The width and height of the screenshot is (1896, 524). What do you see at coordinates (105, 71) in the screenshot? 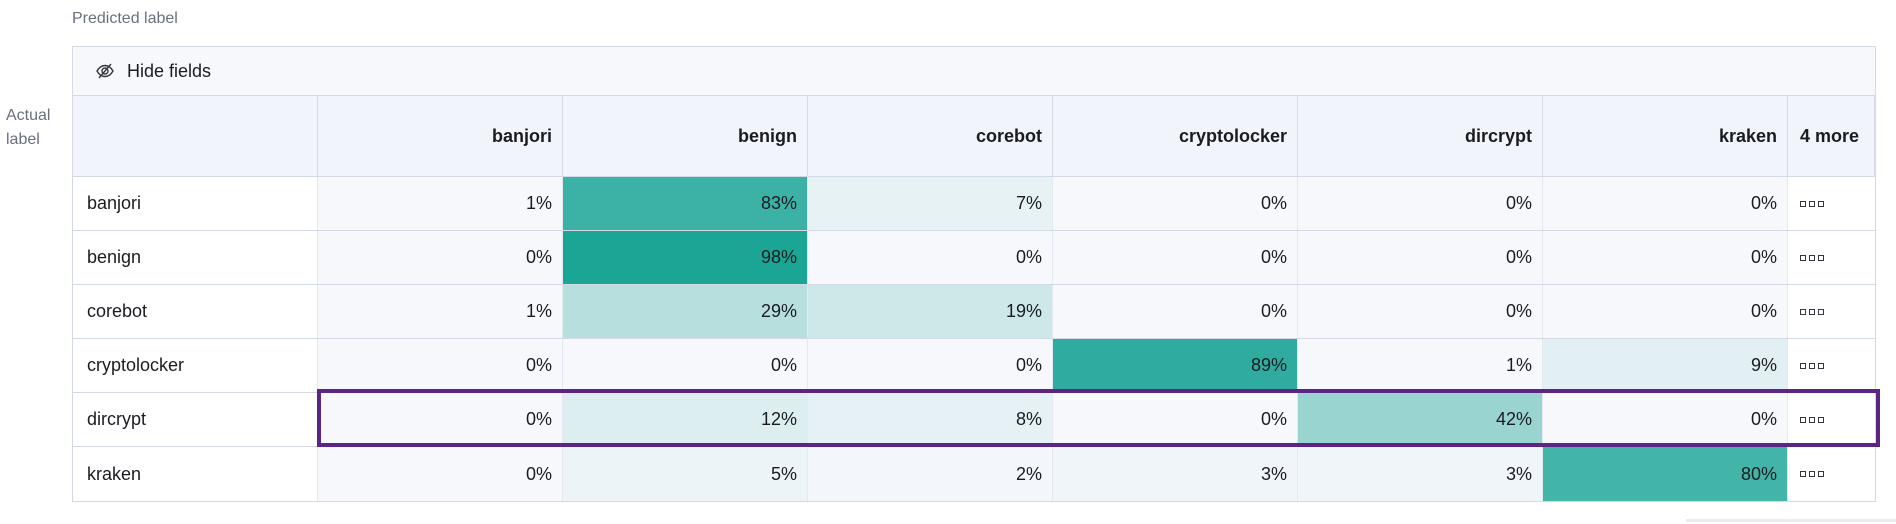
I see `eye-slash-icon` at bounding box center [105, 71].